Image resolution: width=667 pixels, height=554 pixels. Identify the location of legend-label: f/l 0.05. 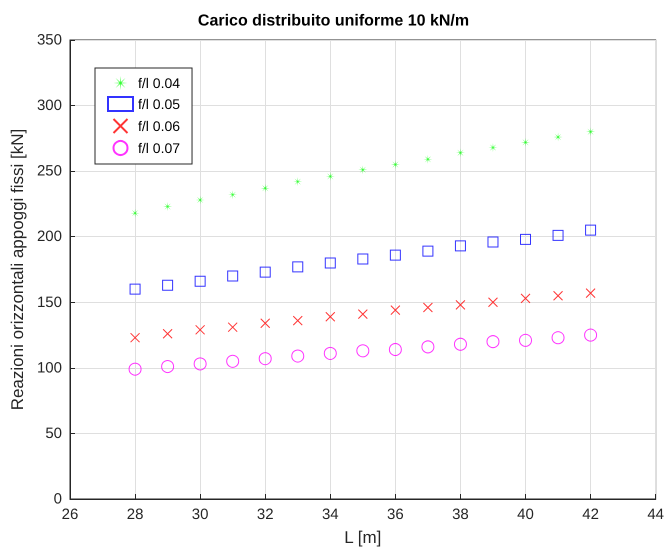
(159, 104).